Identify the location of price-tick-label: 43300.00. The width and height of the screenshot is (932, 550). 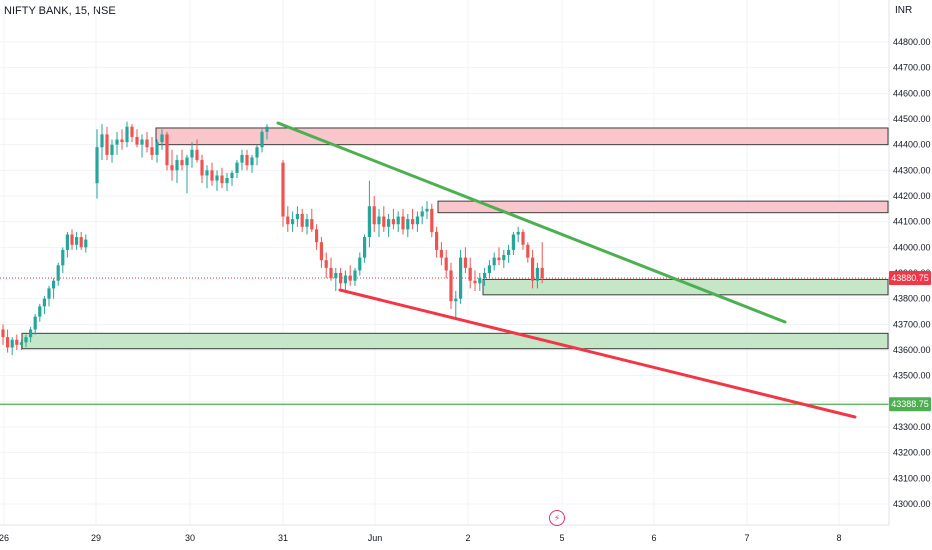
(912, 427).